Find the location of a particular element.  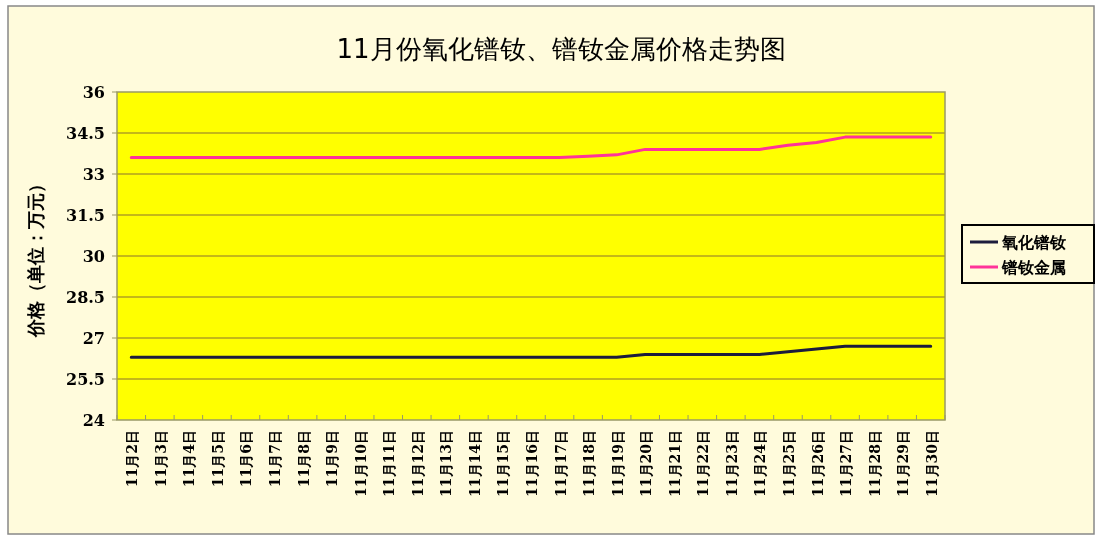

x-tick-label: 11月26日 is located at coordinates (817, 463).